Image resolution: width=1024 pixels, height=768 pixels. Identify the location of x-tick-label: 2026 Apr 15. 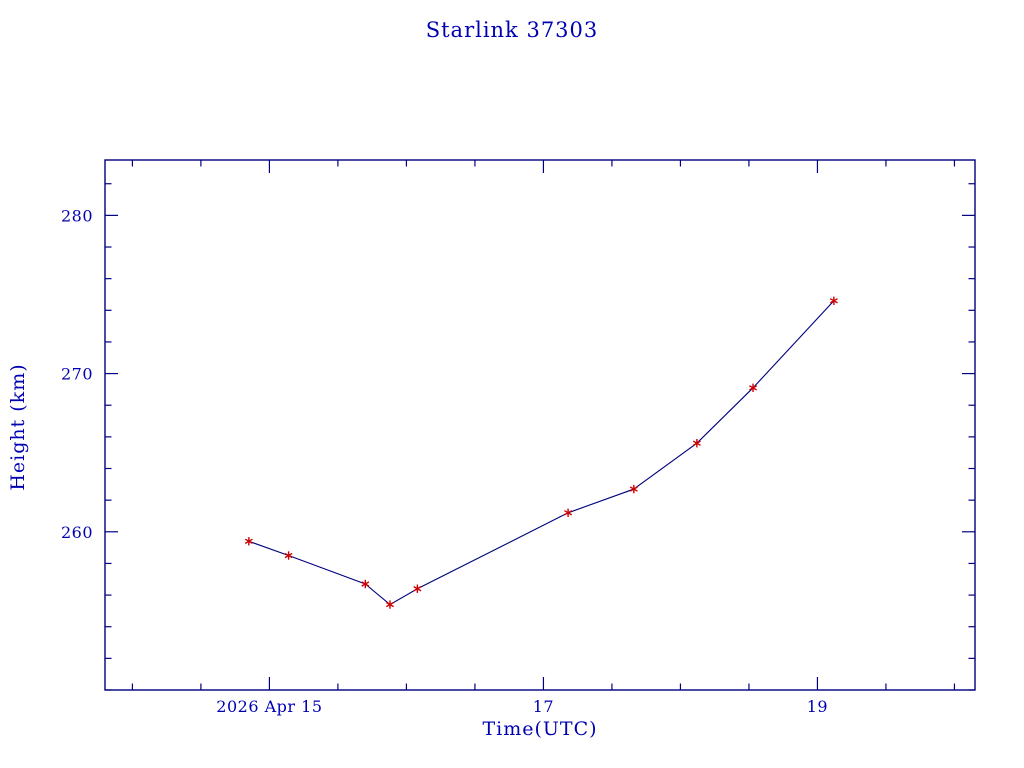
(269, 706).